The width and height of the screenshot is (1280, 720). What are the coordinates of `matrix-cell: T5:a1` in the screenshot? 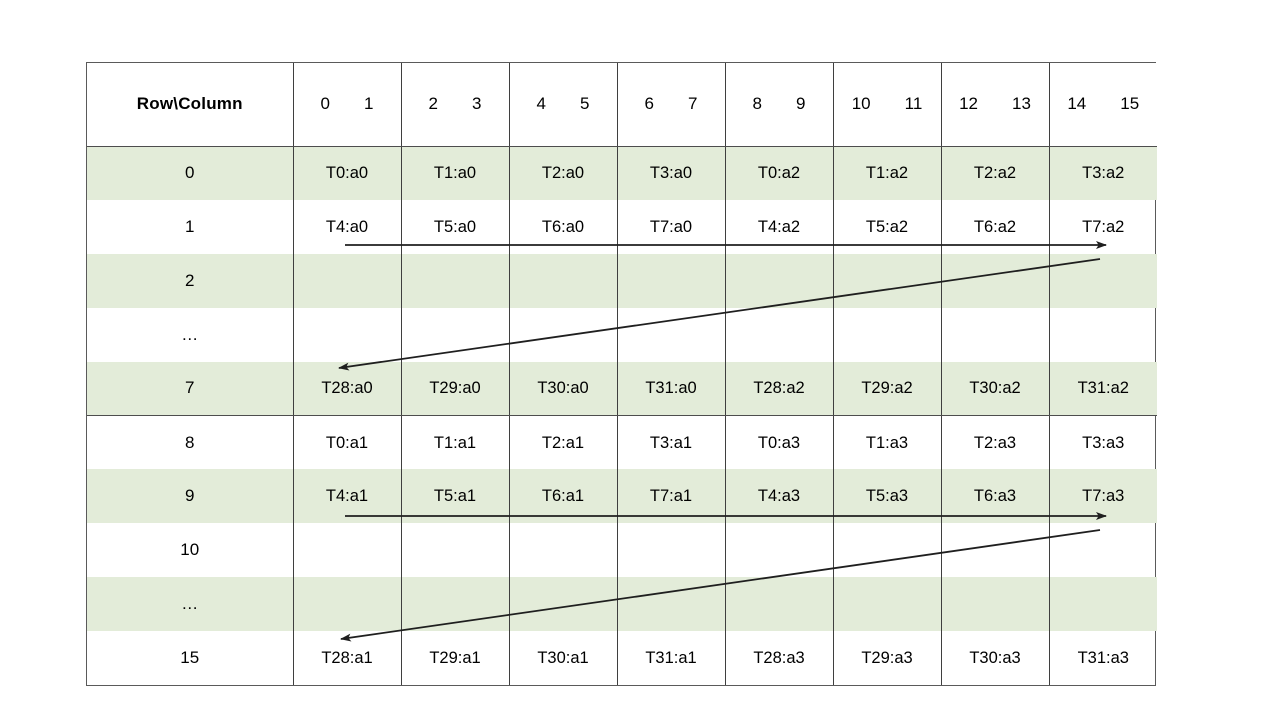 It's located at (454, 496).